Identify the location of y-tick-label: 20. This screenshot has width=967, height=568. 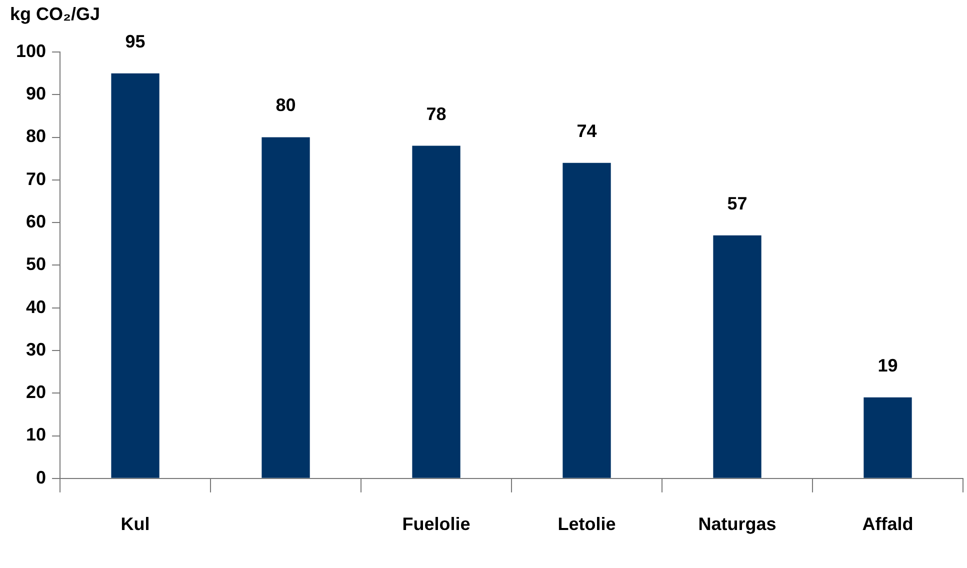
(36, 392).